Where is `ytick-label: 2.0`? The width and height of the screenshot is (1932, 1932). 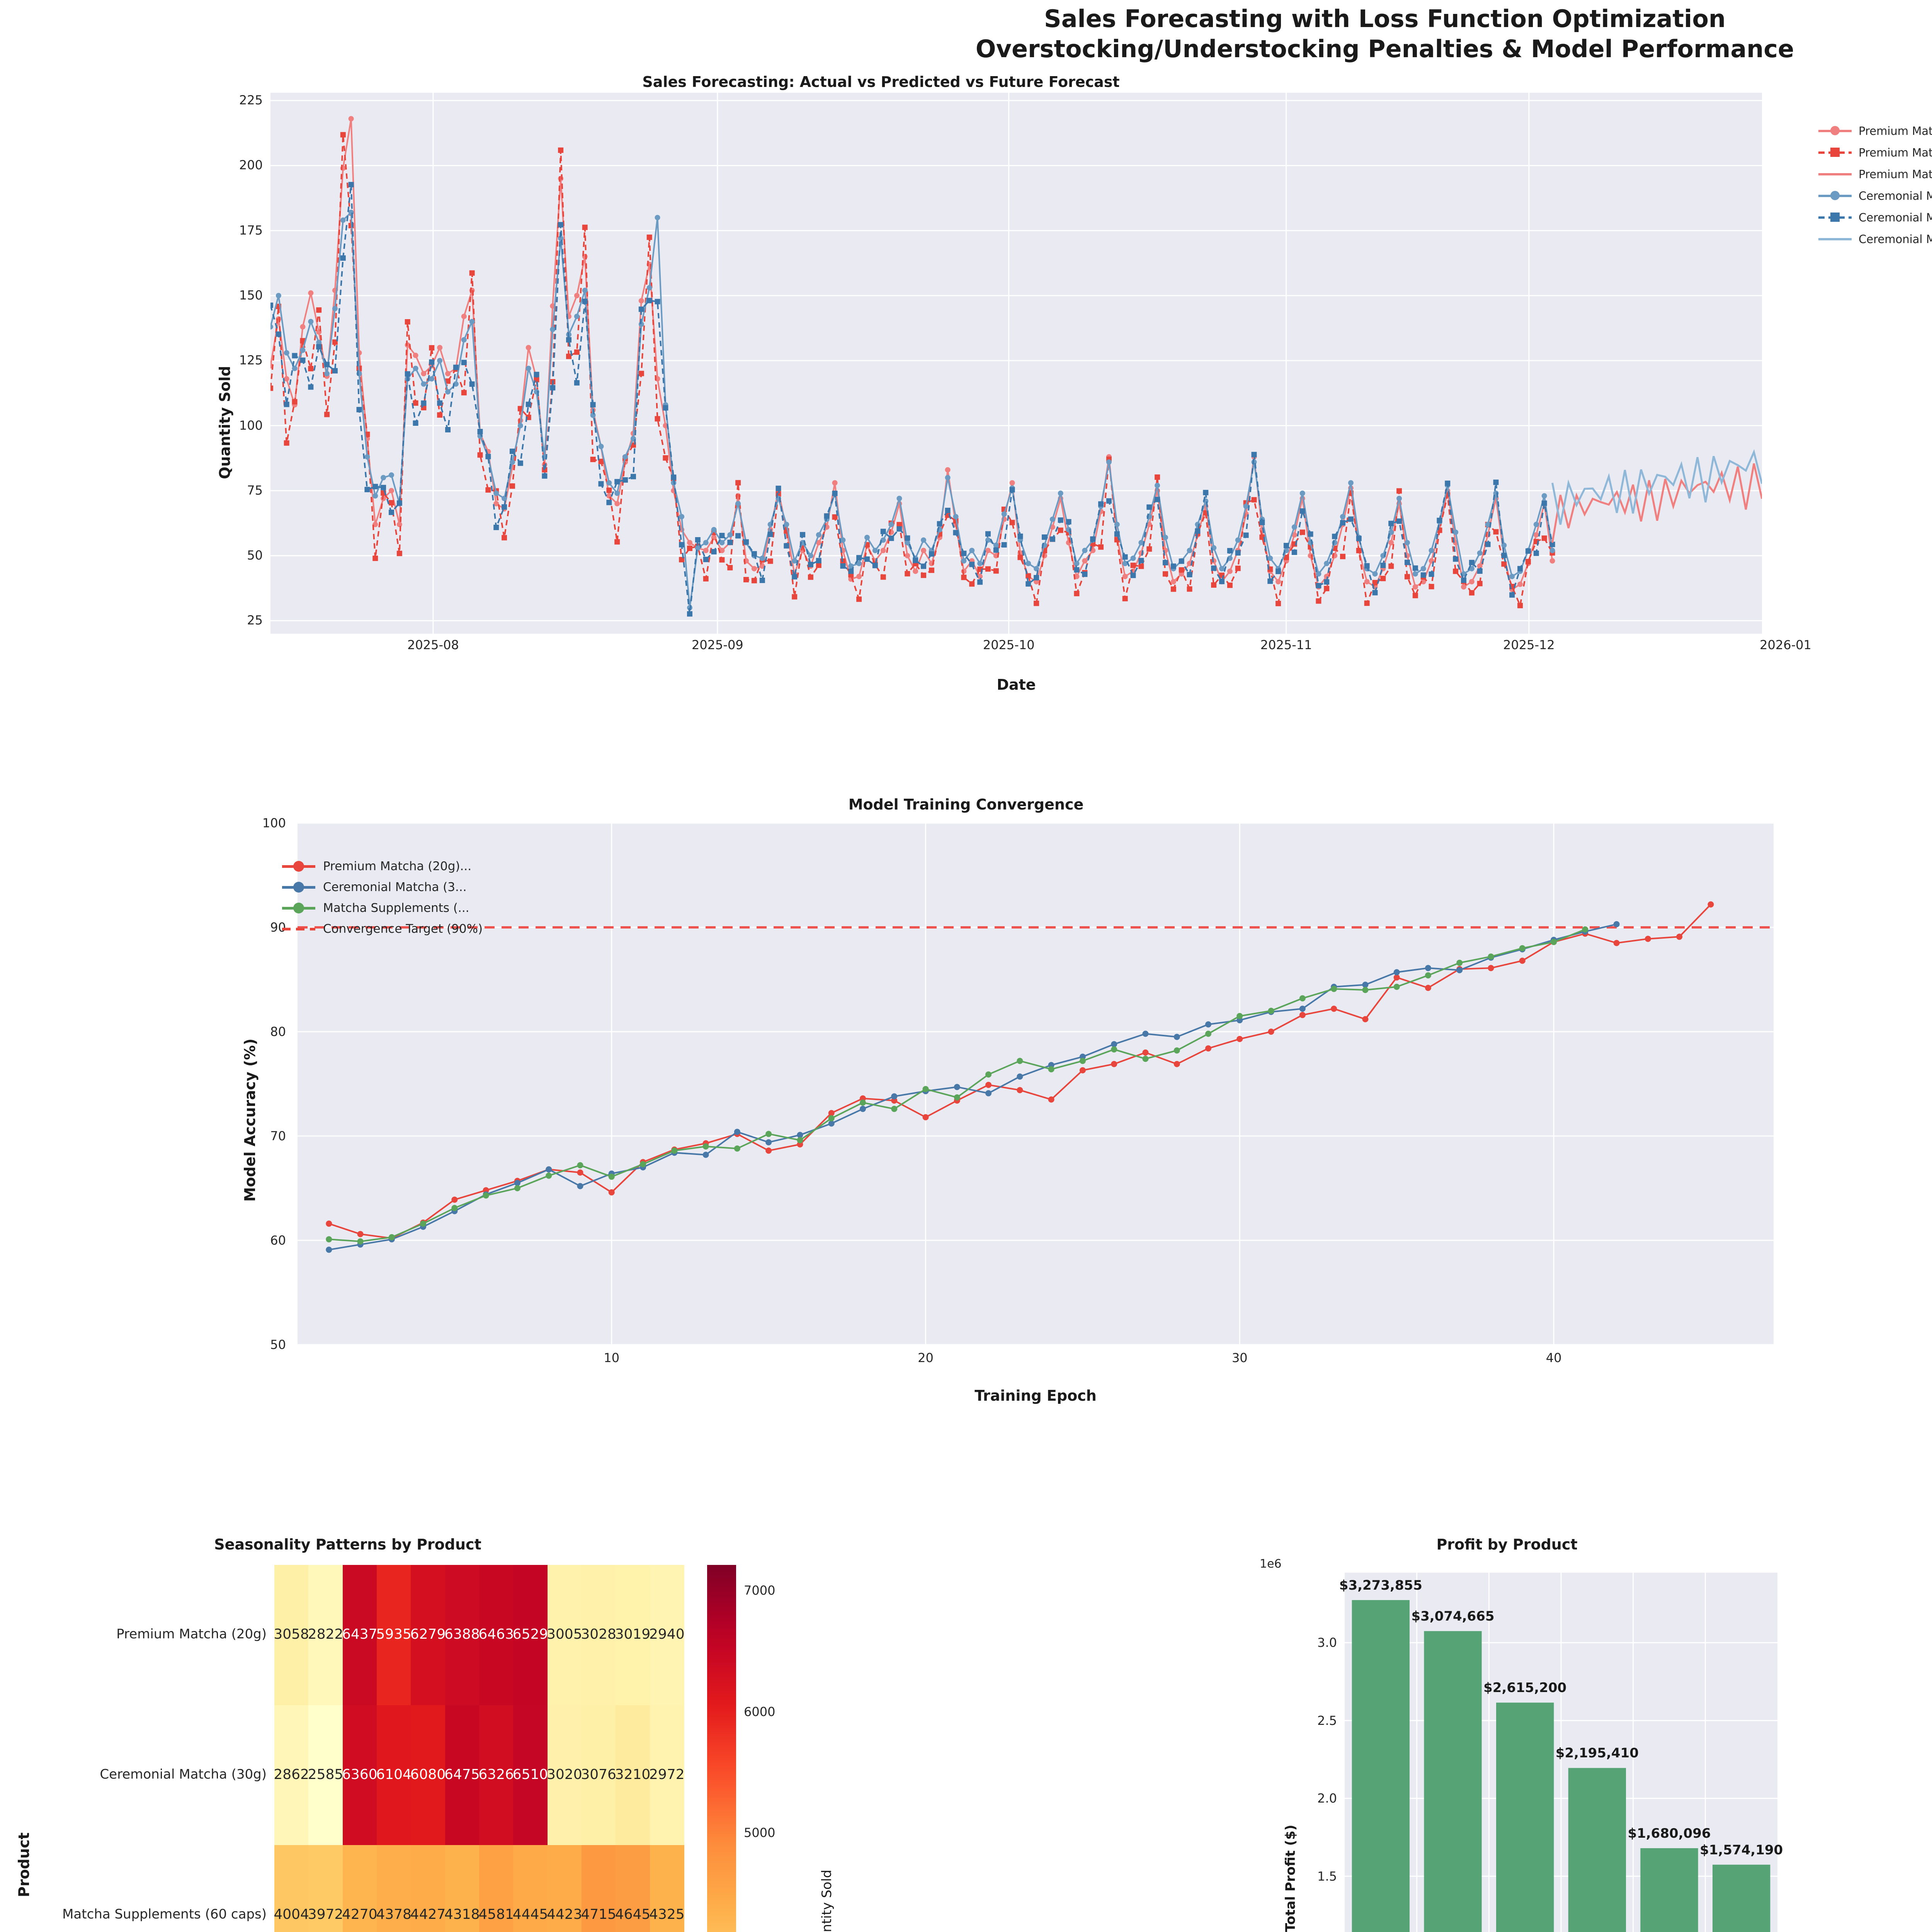 ytick-label: 2.0 is located at coordinates (1327, 1799).